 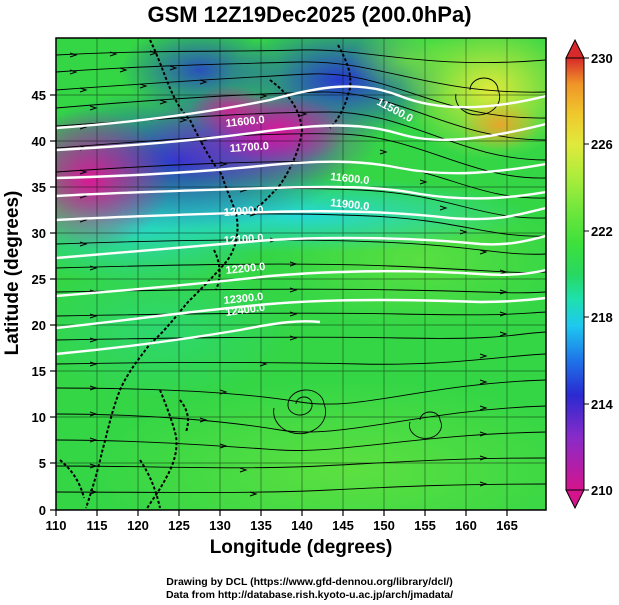 What do you see at coordinates (575, 48) in the screenshot?
I see `colorbar-top-triangle` at bounding box center [575, 48].